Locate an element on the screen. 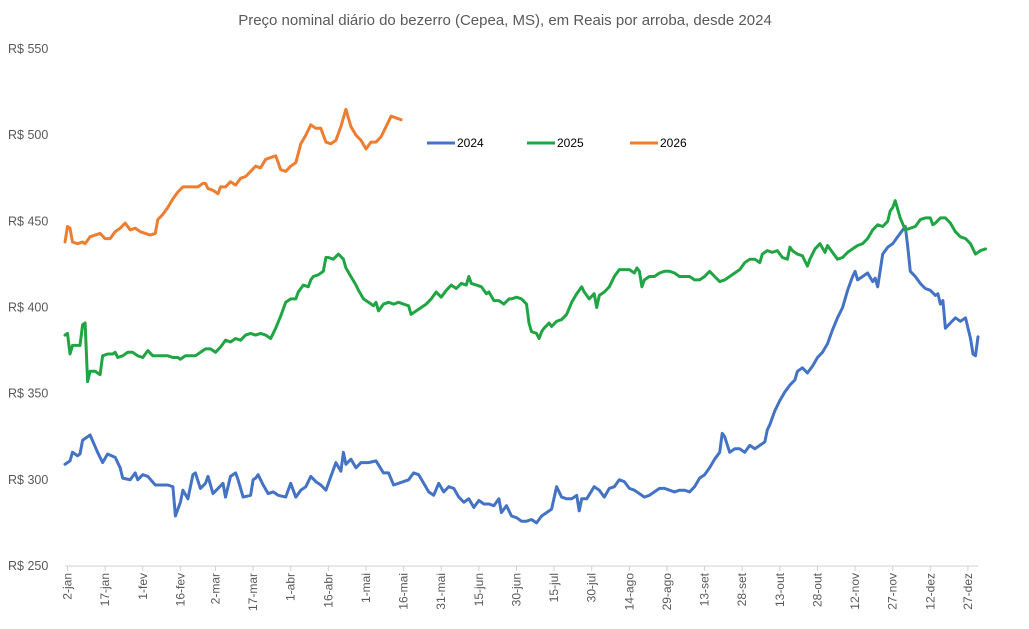 The width and height of the screenshot is (1029, 629). y-tick-label: R$ 500 is located at coordinates (28, 135).